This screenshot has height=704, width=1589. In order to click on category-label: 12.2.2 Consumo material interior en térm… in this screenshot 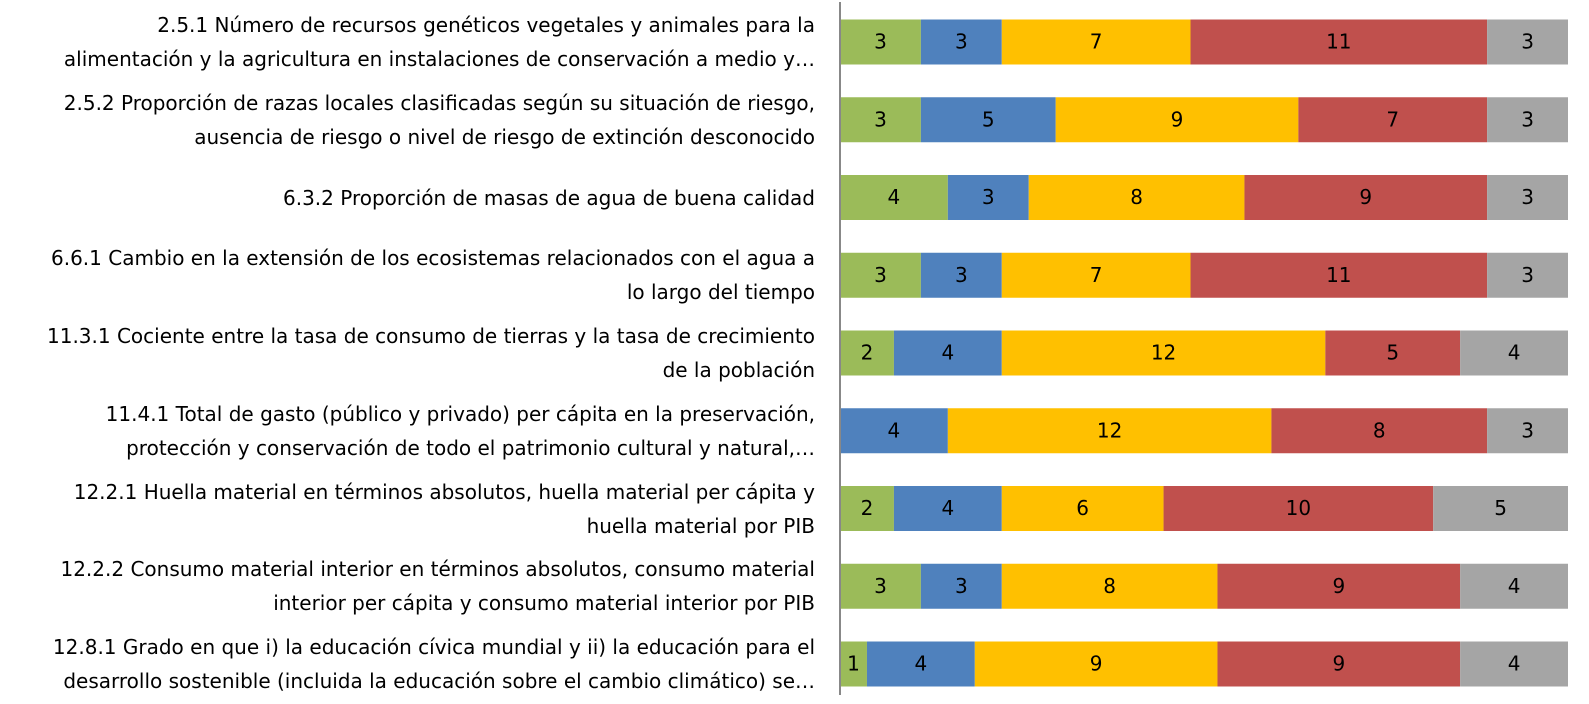, I will do `click(437, 586)`.